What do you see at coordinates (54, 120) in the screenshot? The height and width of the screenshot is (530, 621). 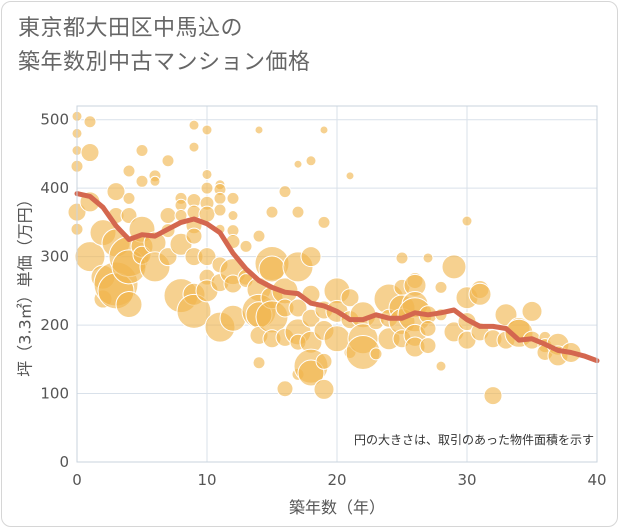 I see `y-tick-label: 500` at bounding box center [54, 120].